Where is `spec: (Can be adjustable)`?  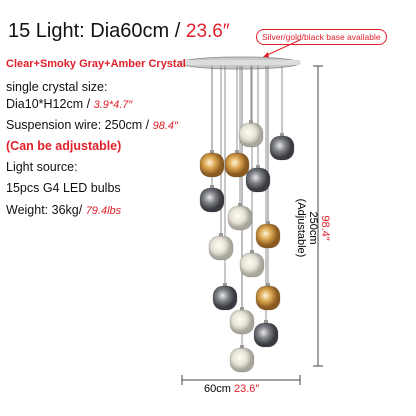
spec: (Can be adjustable) is located at coordinates (63, 146).